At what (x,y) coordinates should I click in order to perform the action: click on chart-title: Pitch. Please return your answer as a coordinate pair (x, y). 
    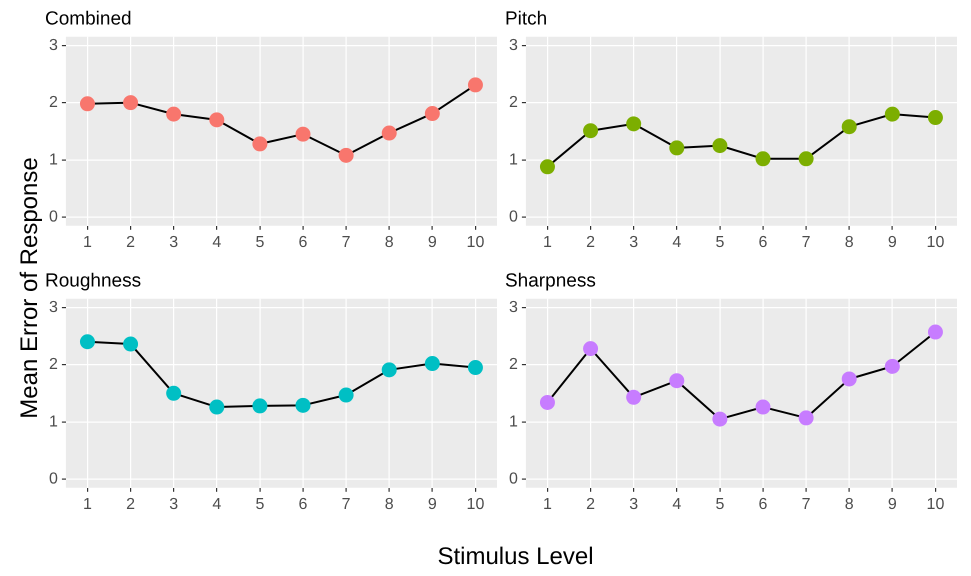
    Looking at the image, I should click on (526, 19).